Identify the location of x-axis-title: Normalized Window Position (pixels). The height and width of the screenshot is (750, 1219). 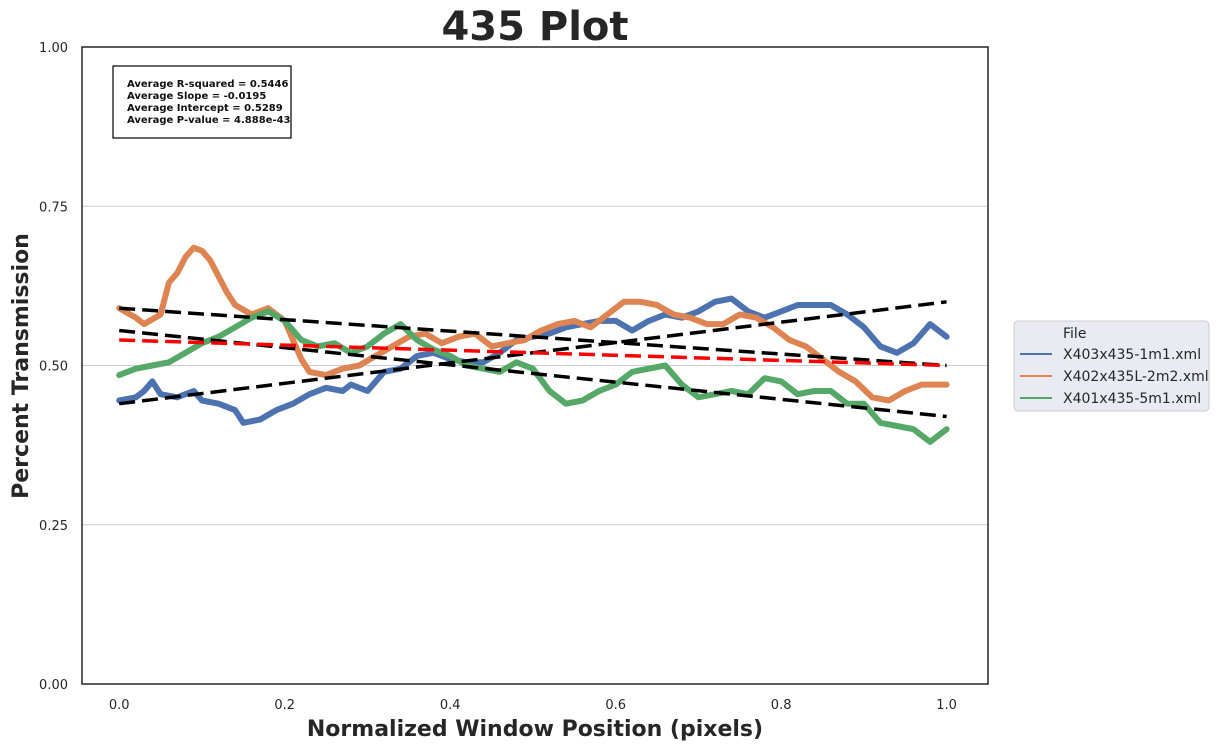
(535, 729).